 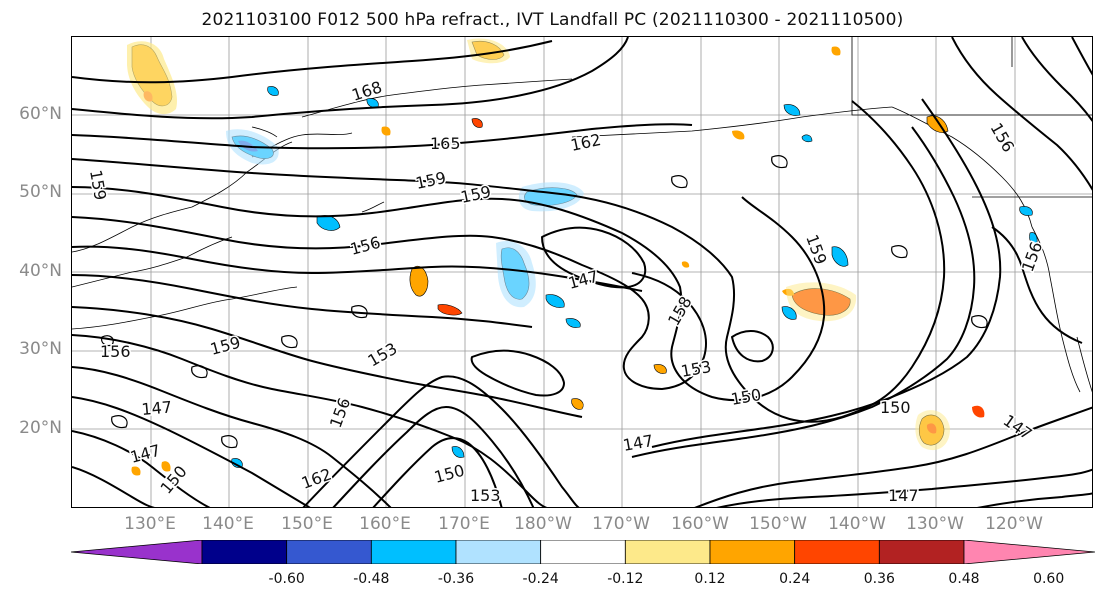 What do you see at coordinates (371, 579) in the screenshot?
I see `colorbar-tick-label: -0.48` at bounding box center [371, 579].